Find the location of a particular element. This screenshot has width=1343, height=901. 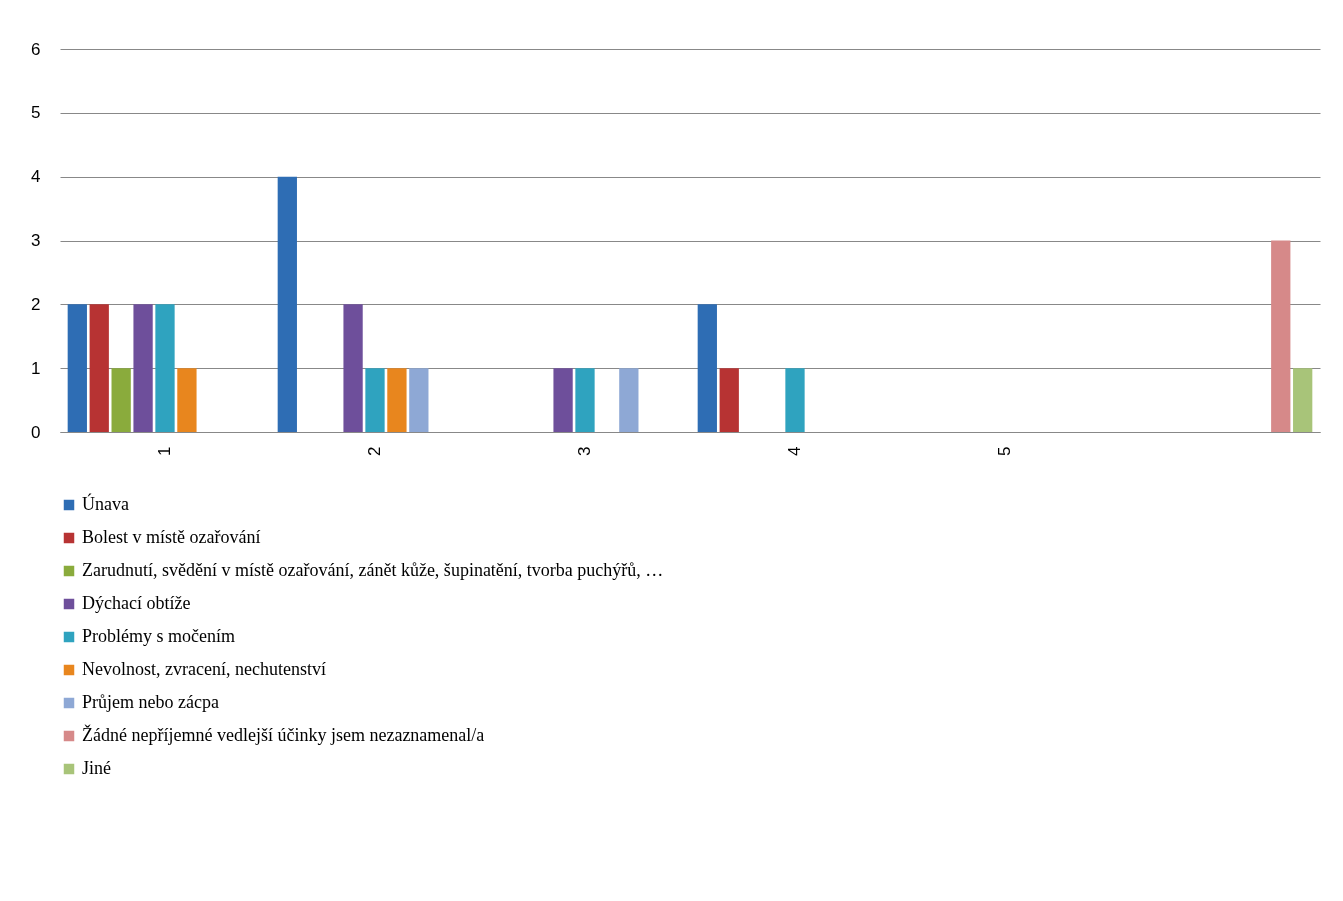

y-tick-label: 1 is located at coordinates (36, 368).